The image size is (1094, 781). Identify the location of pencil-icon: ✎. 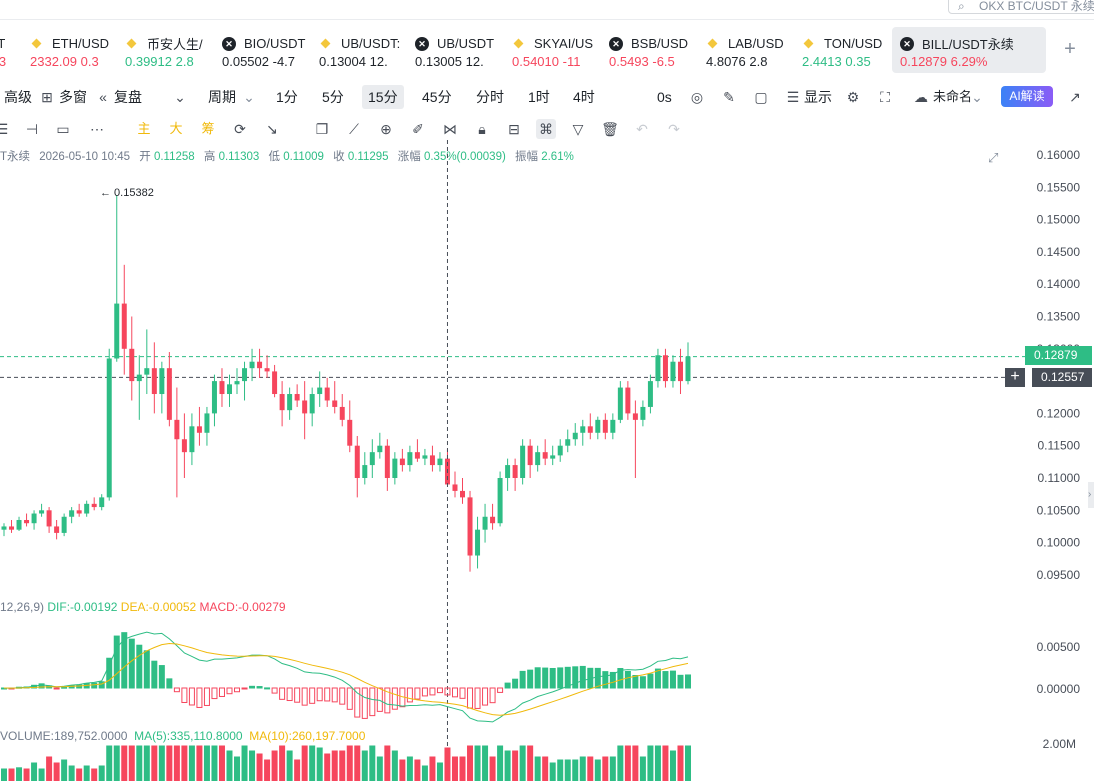
(729, 97).